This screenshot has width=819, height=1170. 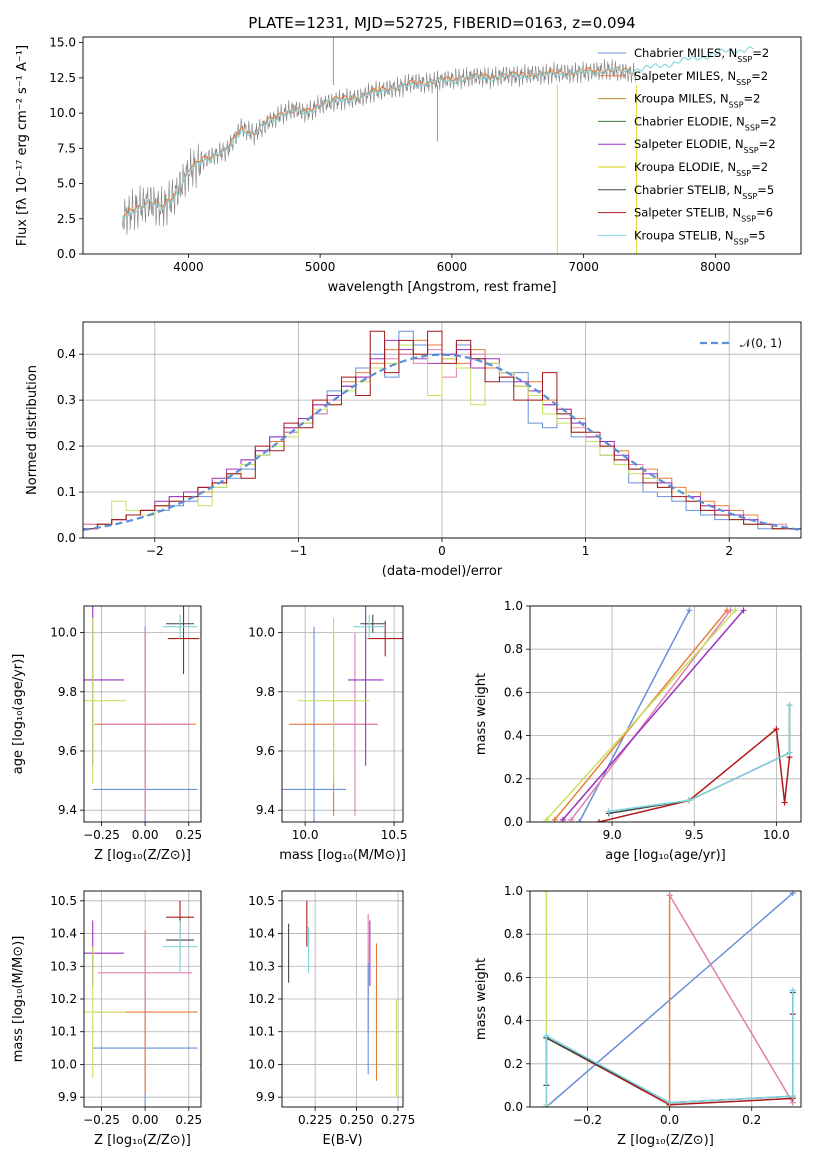 What do you see at coordinates (612, 835) in the screenshot?
I see `x-tick-label: 9.0` at bounding box center [612, 835].